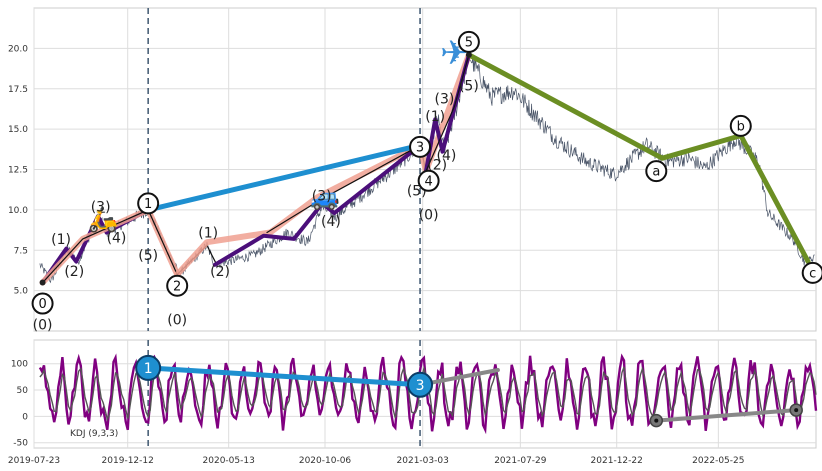 The image size is (822, 471). Describe the element at coordinates (34, 461) in the screenshot. I see `x-tick-label: 2019-07-23` at that location.